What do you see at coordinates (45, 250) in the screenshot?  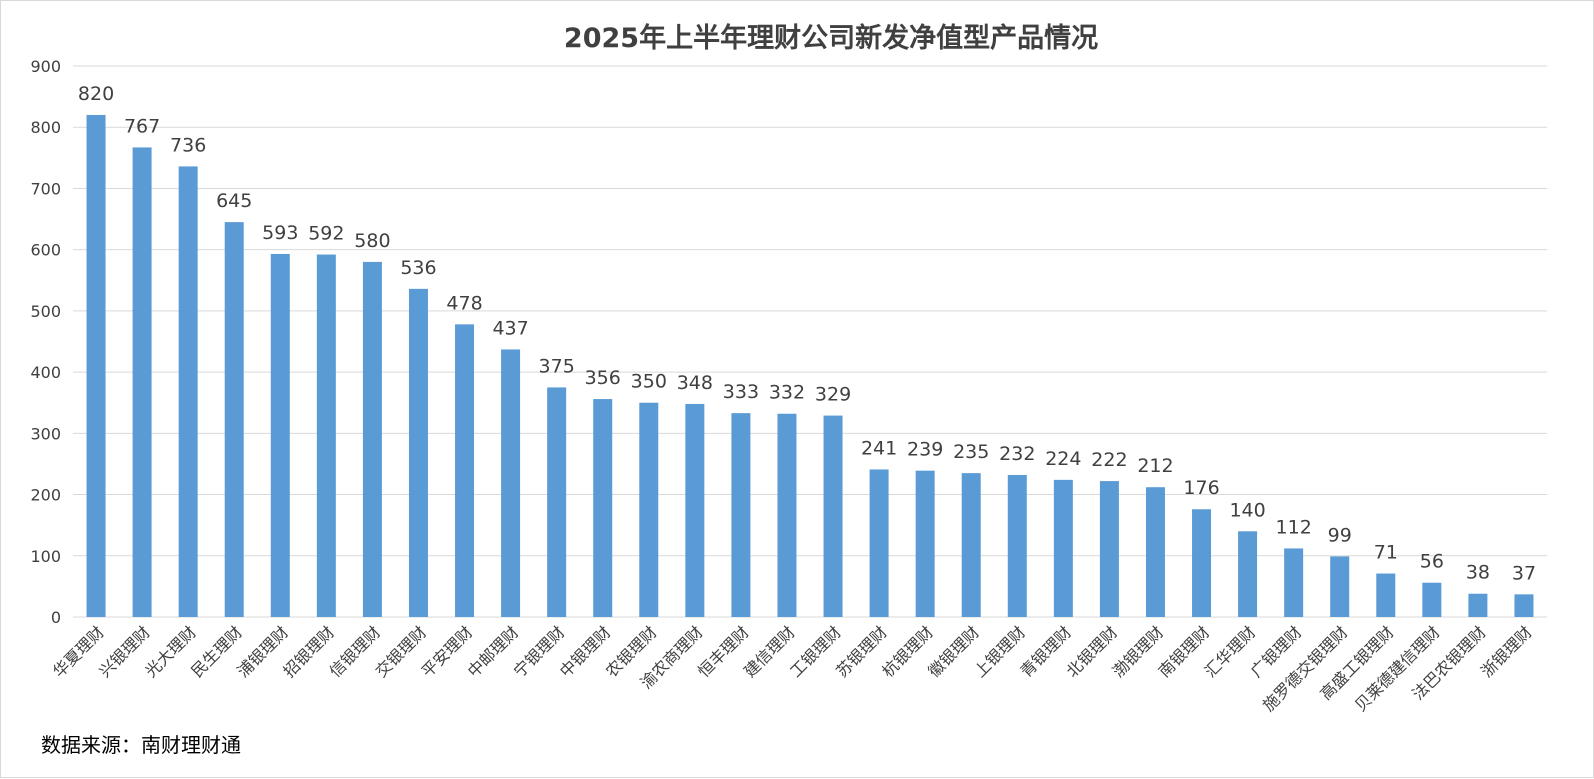 I see `y-tick-label: 600` at bounding box center [45, 250].